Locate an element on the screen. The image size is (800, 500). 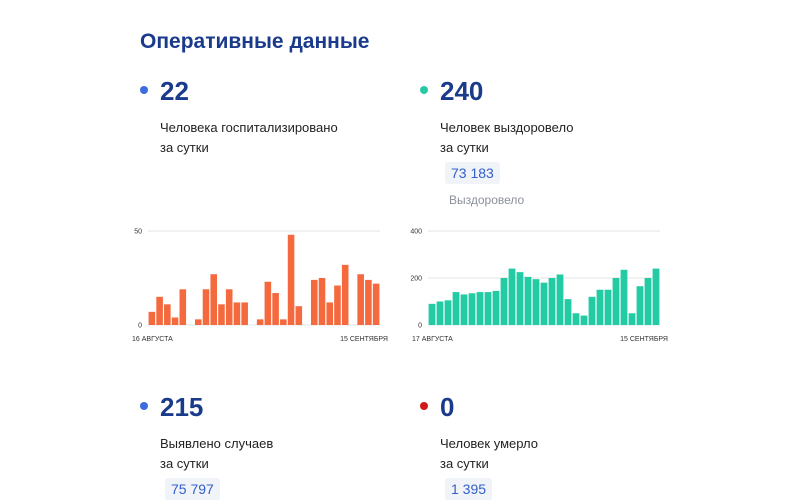
recovered-chart-svg: 0 200 400 17 АВГУСТА 15 СЕНТЯБРЯ is located at coordinates (539, 286).